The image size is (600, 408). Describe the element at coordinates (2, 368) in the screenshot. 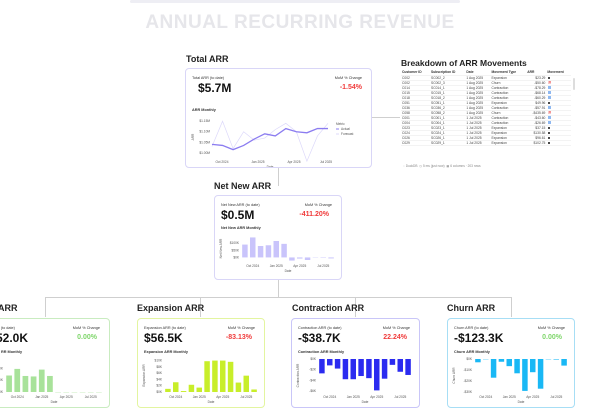

I see `y-tick-label: 00K` at that location.